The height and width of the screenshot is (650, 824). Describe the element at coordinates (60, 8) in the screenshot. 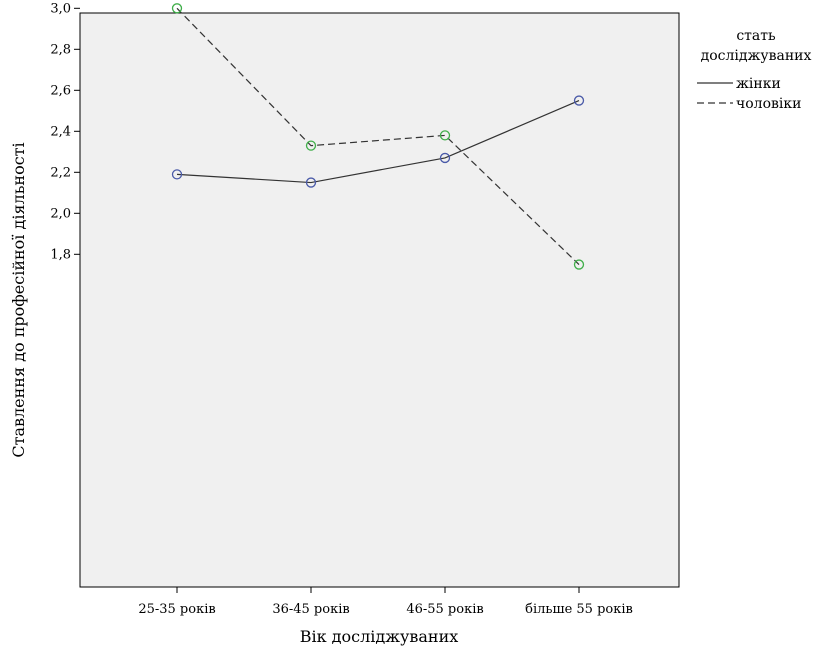

I see `y-tick-label: 3,0` at that location.